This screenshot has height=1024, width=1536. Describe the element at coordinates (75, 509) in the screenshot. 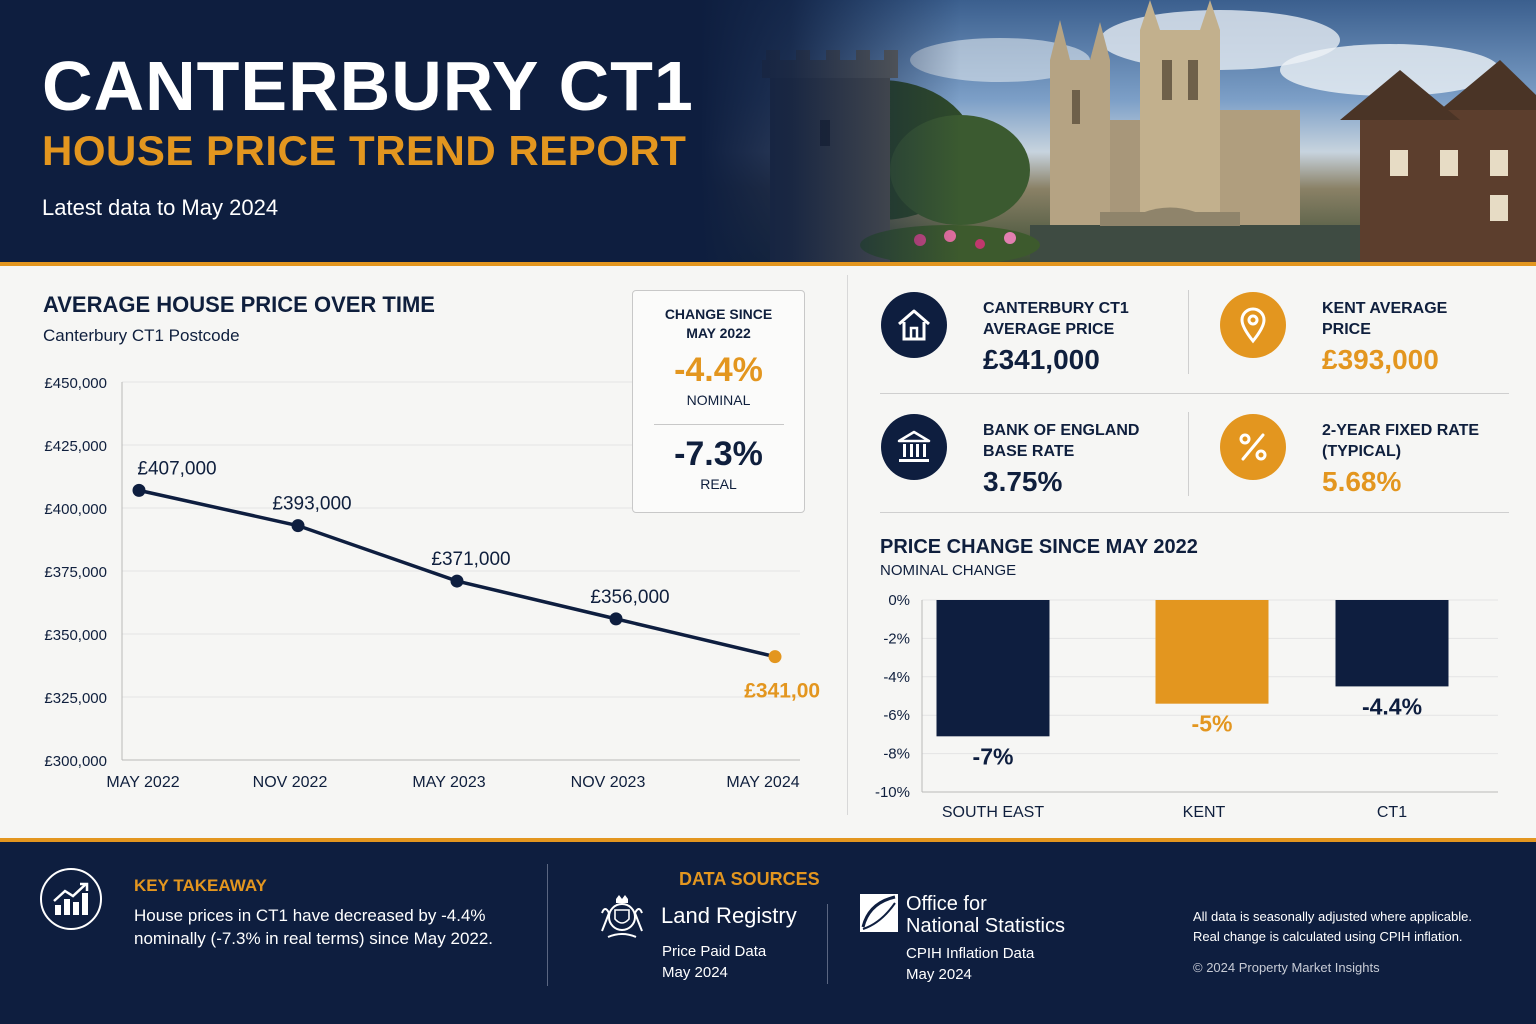

I see `y-tick-label: £400,000` at that location.